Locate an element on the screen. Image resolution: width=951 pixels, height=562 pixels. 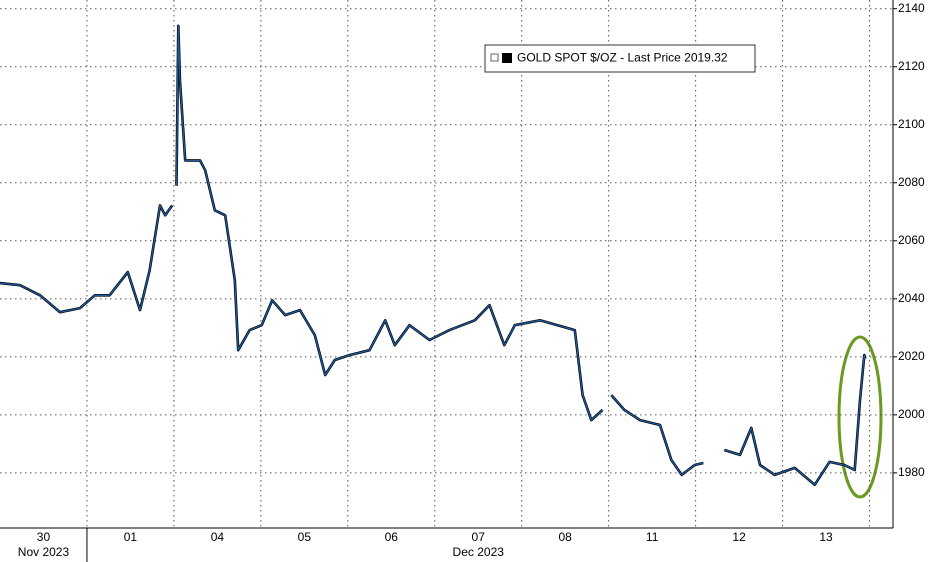
x-tick-label: 08 is located at coordinates (566, 537).